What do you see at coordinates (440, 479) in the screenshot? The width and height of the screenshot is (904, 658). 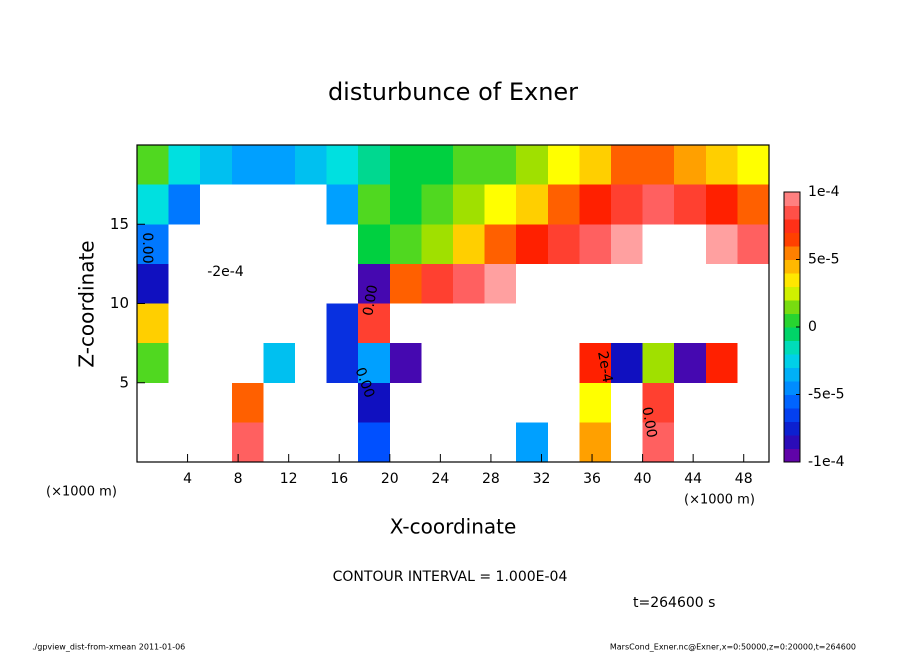 I see `x-tick-label: 24` at bounding box center [440, 479].